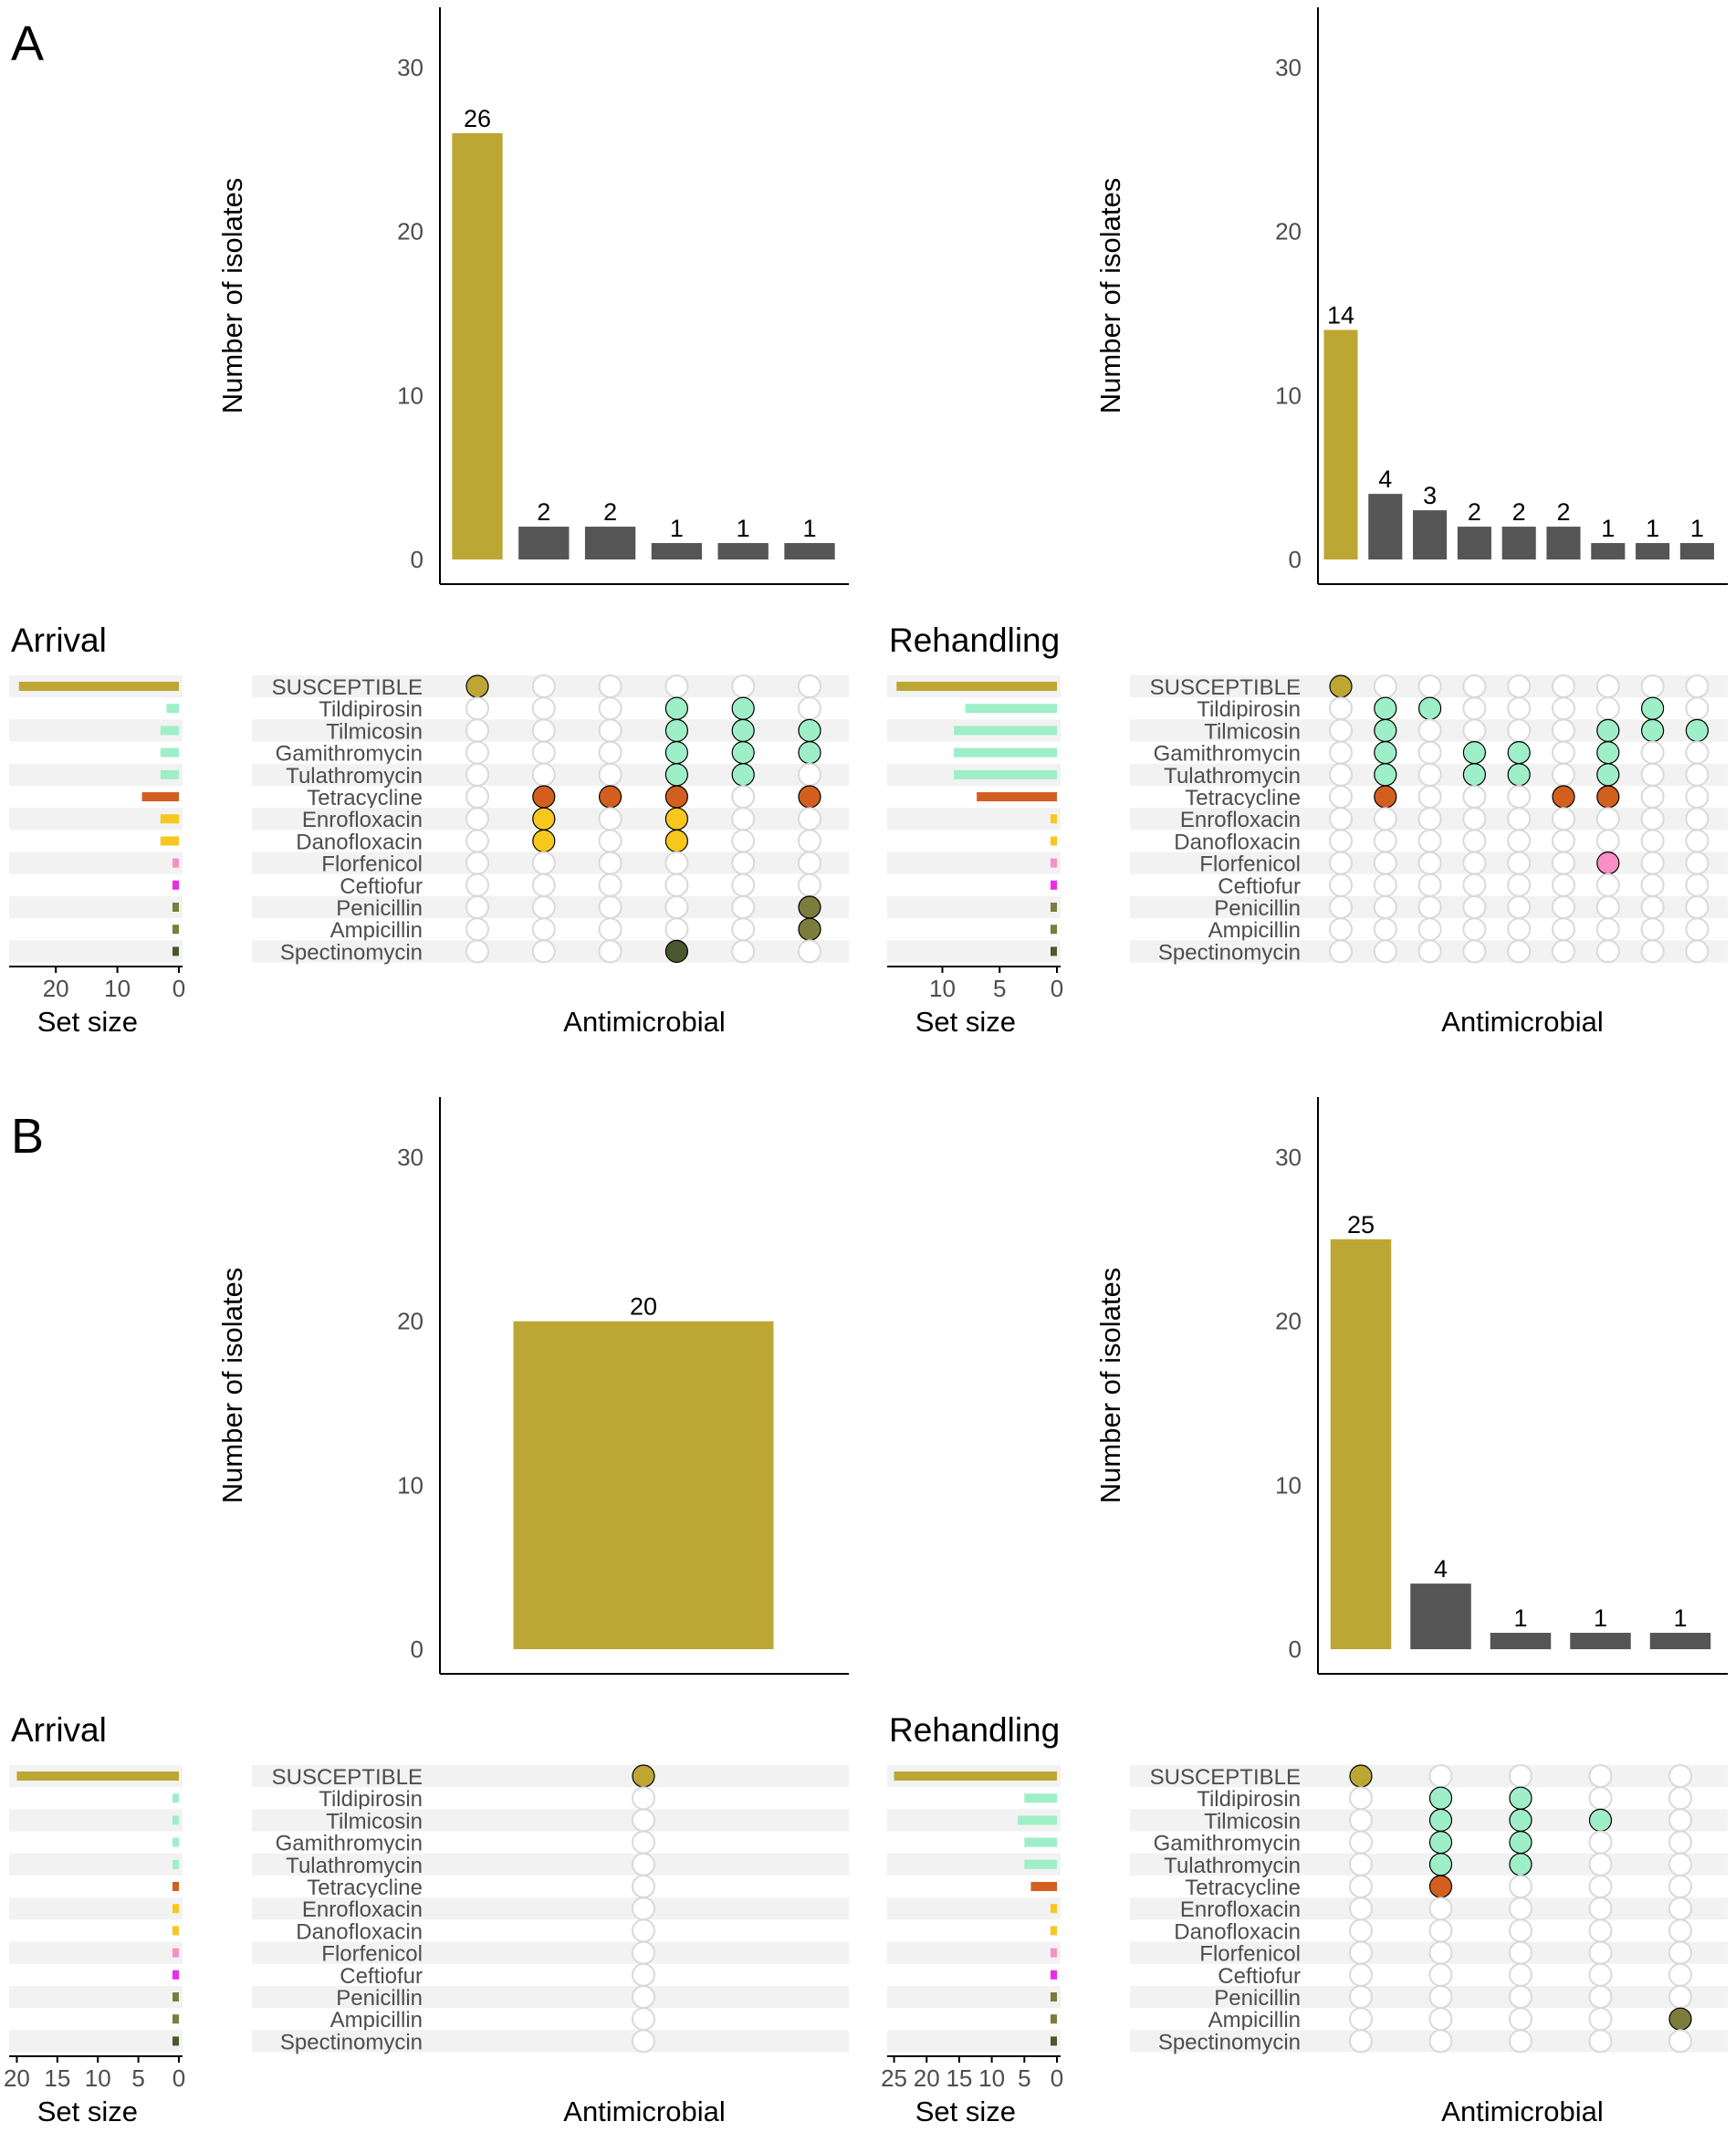  I want to click on antimicrobial-label: Florfenicol, so click(1250, 1954).